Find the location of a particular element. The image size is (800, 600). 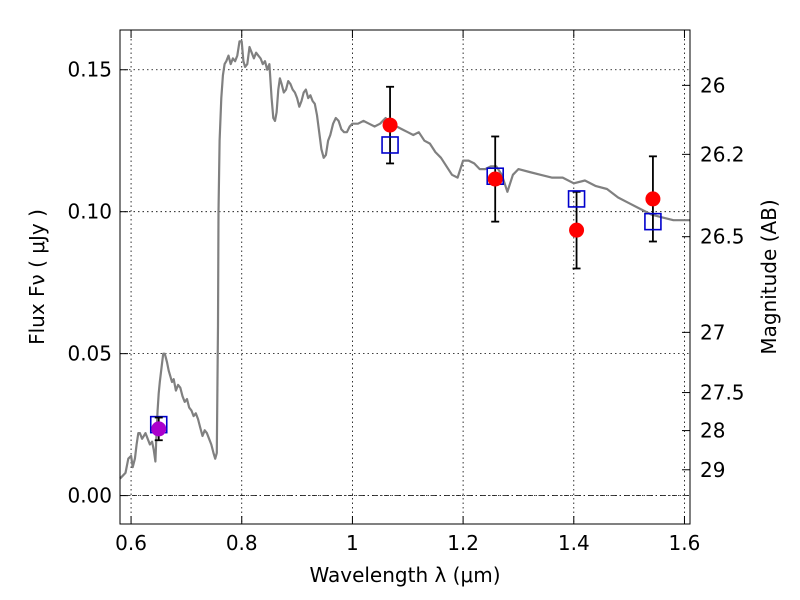

y-tick-label: 0.00 is located at coordinates (89, 496).